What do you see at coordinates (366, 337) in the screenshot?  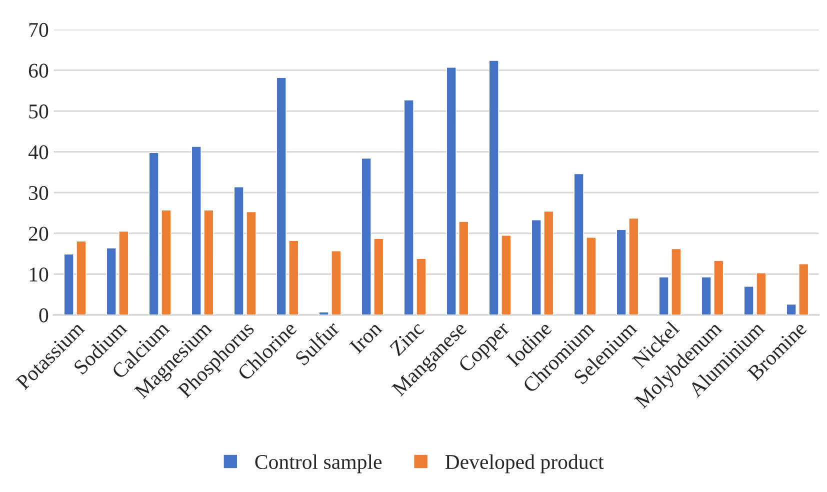 I see `x-tick-label: Iron` at bounding box center [366, 337].